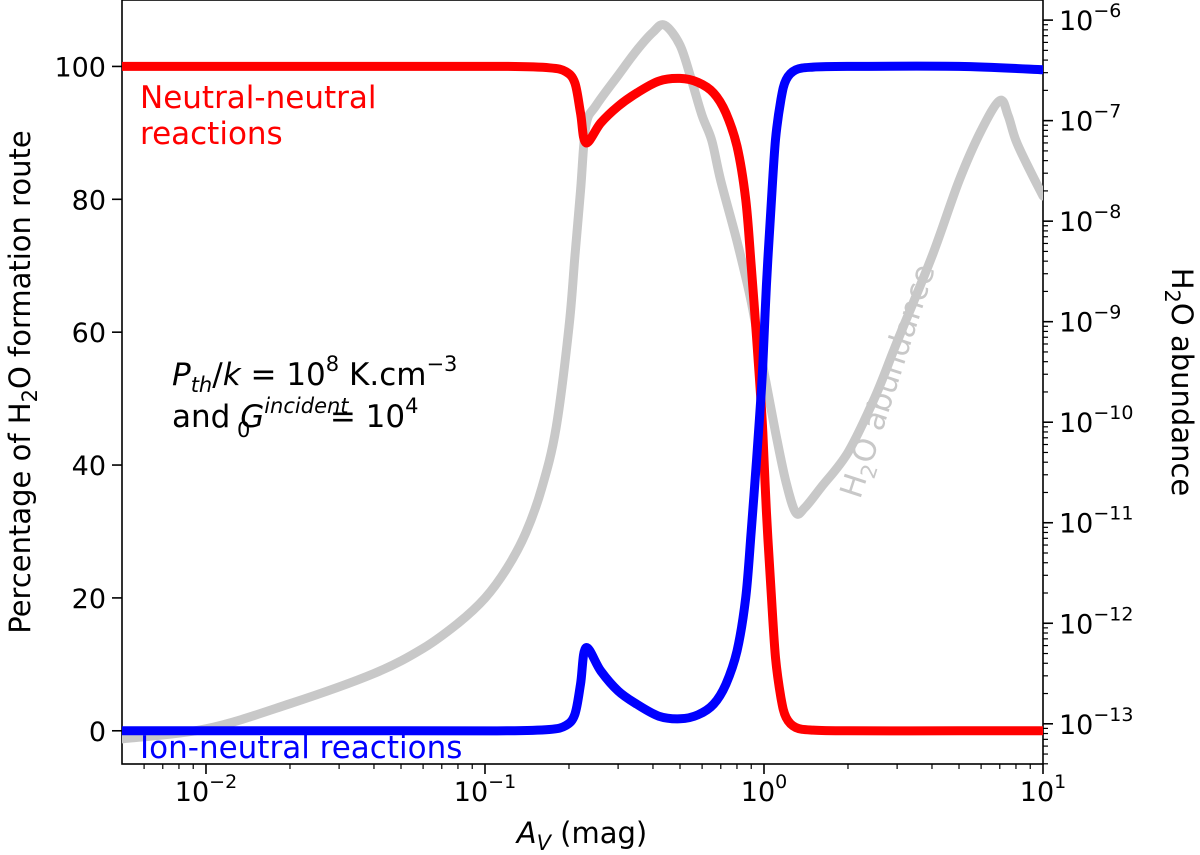 This screenshot has height=855, width=1200. I want to click on field-annotation: and Gincident 0 = 104, so click(295, 418).